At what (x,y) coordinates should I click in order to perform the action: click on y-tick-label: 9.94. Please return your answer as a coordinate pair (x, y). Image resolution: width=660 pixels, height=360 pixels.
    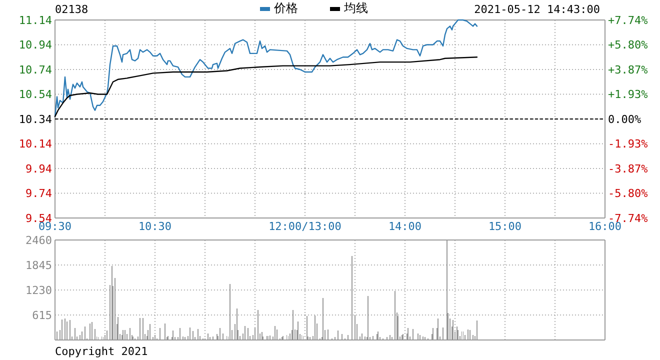
    Looking at the image, I should click on (39, 169).